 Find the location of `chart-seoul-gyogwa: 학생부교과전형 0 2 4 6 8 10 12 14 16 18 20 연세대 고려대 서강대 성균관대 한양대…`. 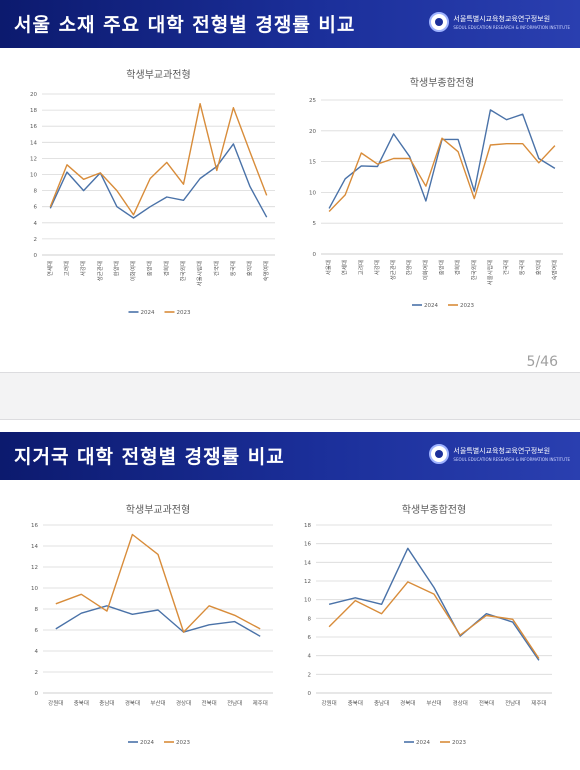

chart-seoul-gyogwa: 학생부교과전형 0 2 4 6 8 10 12 14 16 18 20 연세대 고려대 서강대 성균관대 한양대… is located at coordinates (152, 192).